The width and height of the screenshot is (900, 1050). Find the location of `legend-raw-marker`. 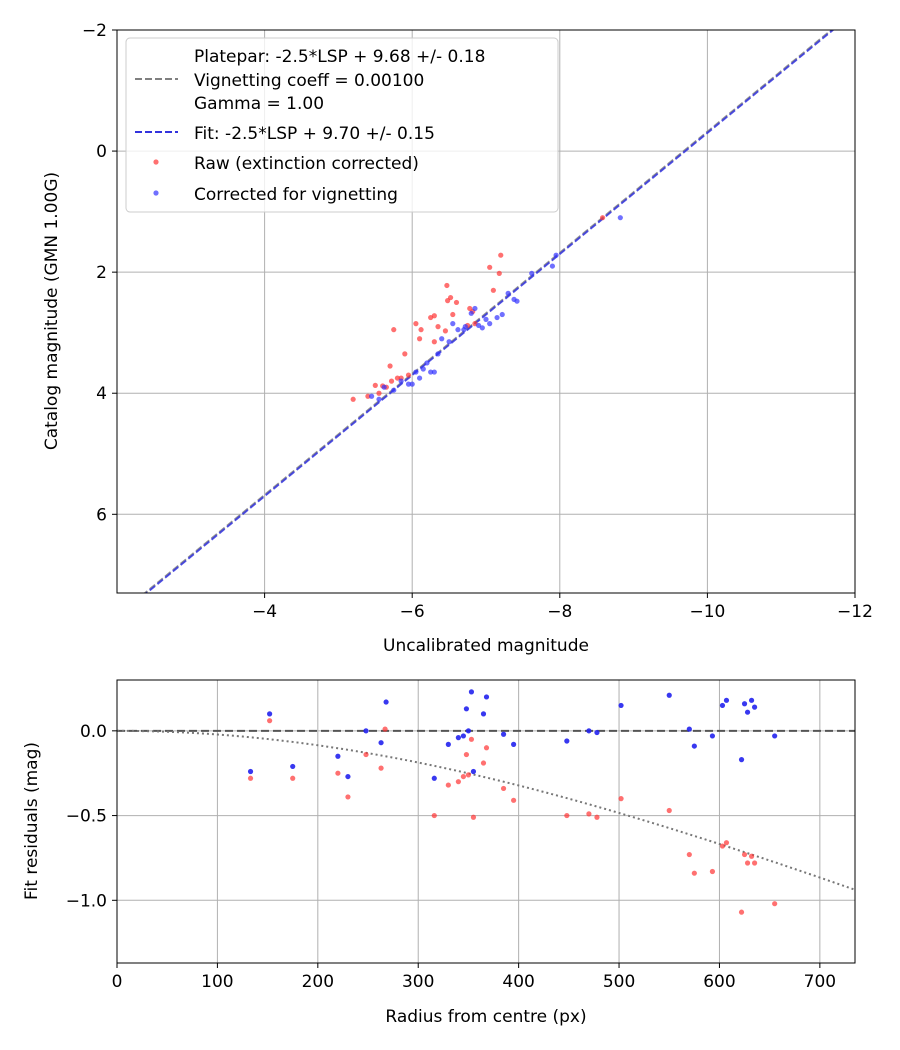

legend-raw-marker is located at coordinates (156, 162).